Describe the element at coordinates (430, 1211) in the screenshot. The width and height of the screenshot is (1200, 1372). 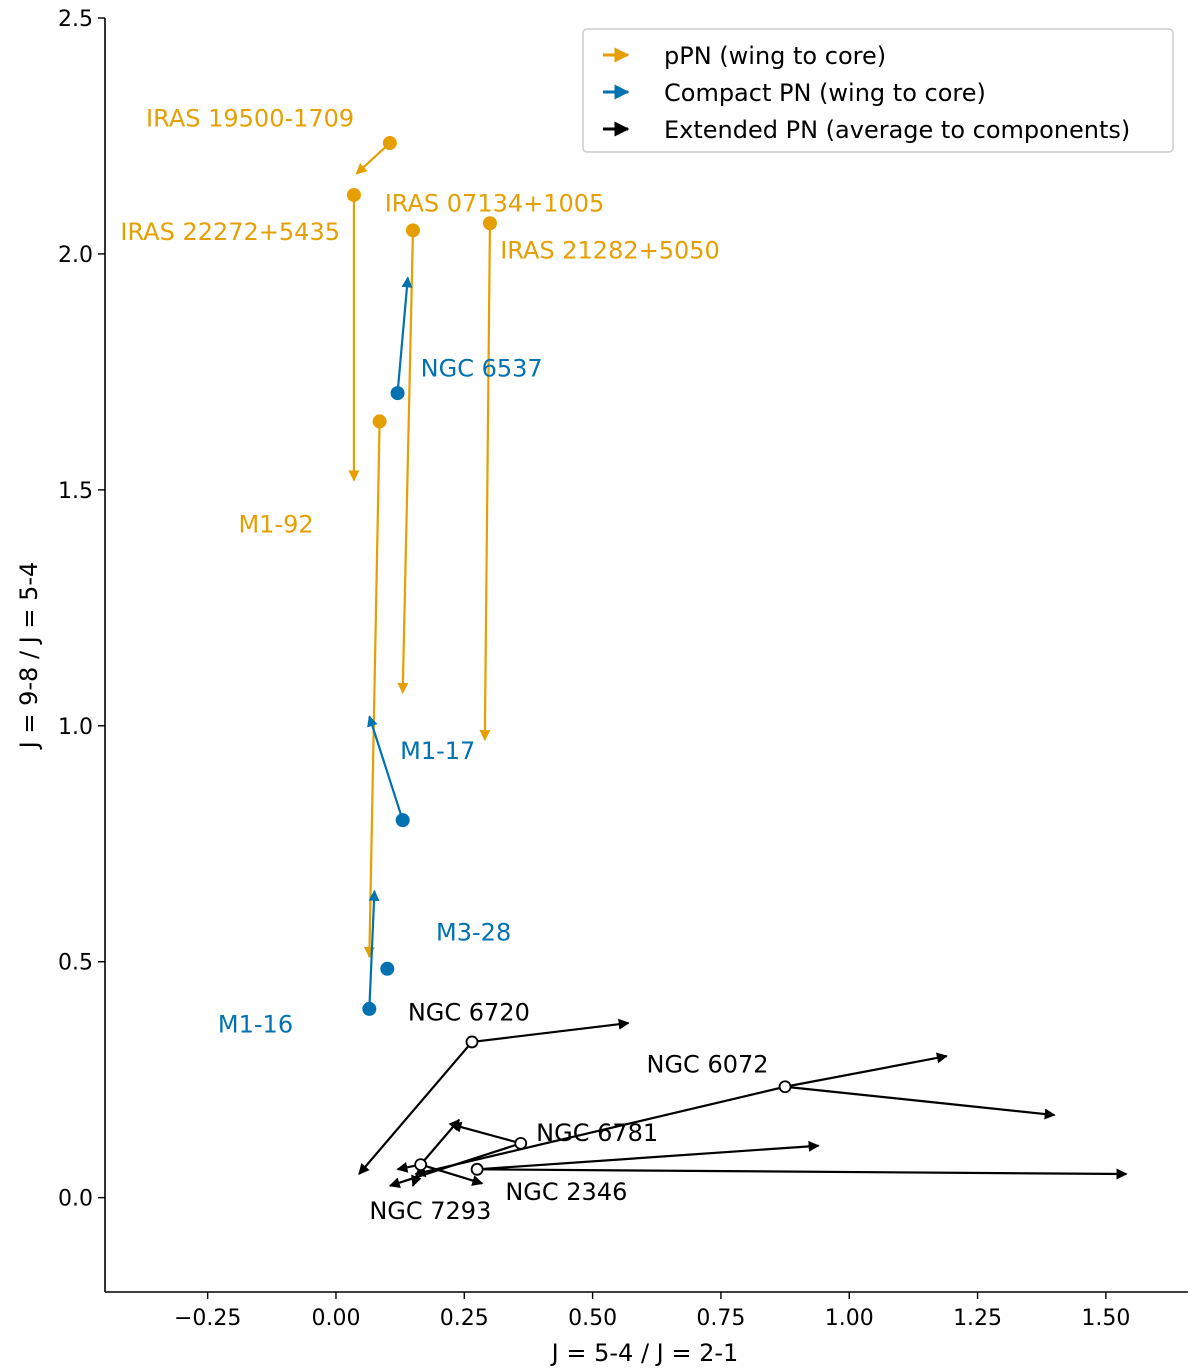
I see `ngc-7293-label: NGC 7293` at that location.